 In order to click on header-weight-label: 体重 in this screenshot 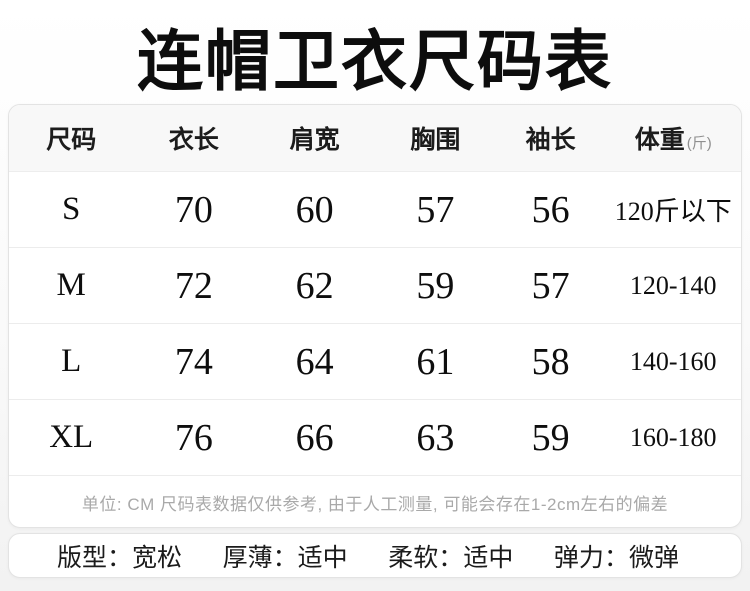, I will do `click(659, 140)`.